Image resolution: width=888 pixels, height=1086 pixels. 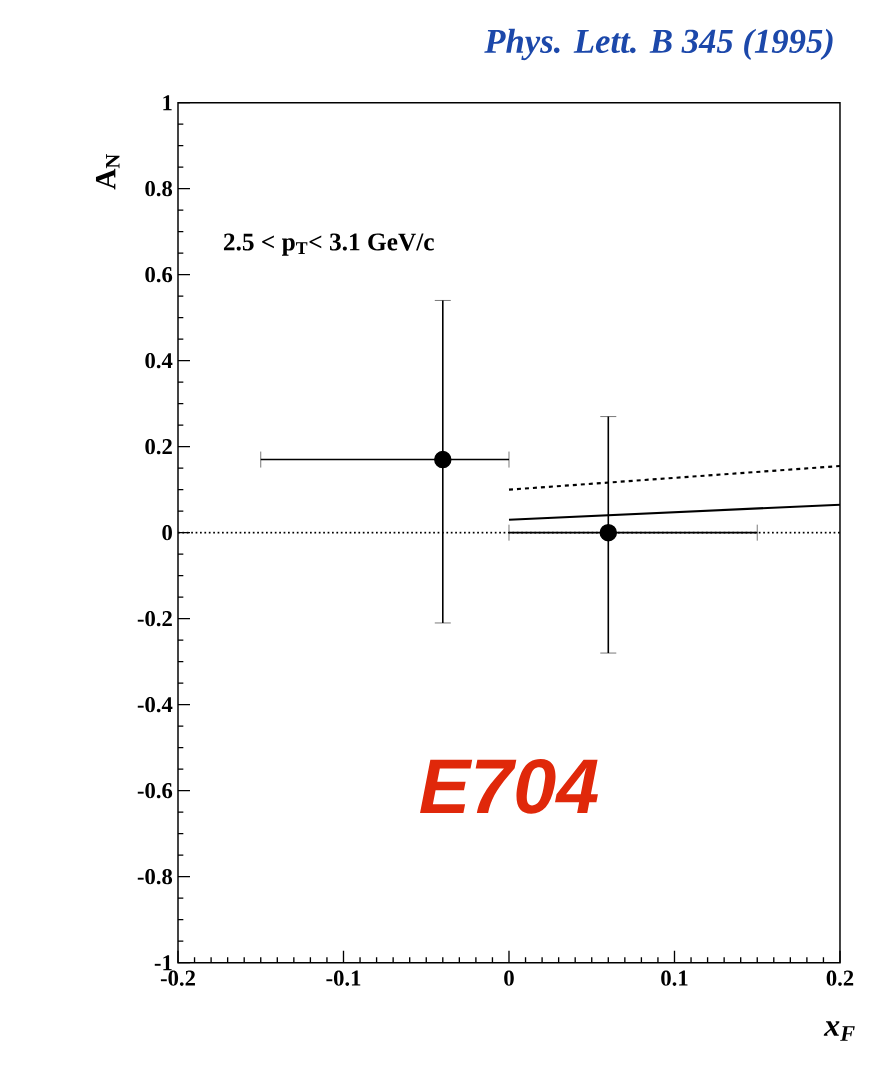 What do you see at coordinates (163, 963) in the screenshot?
I see `y-tick-label: -1` at bounding box center [163, 963].